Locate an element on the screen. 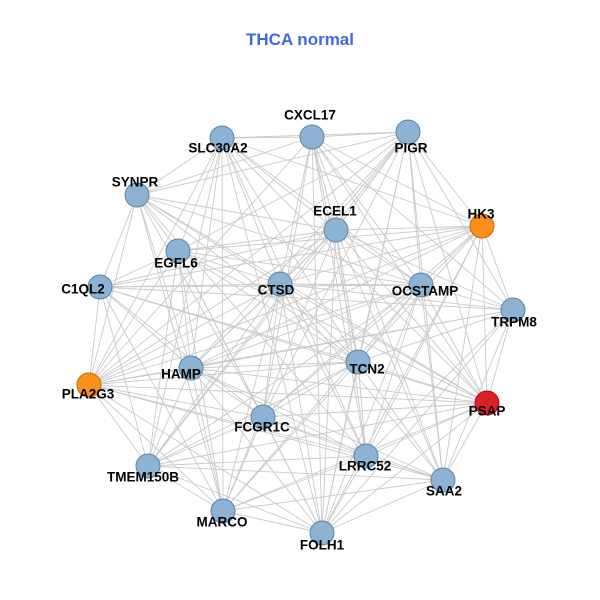 The width and height of the screenshot is (600, 600). graph-edge-EGFL6-MARCO is located at coordinates (200, 381).